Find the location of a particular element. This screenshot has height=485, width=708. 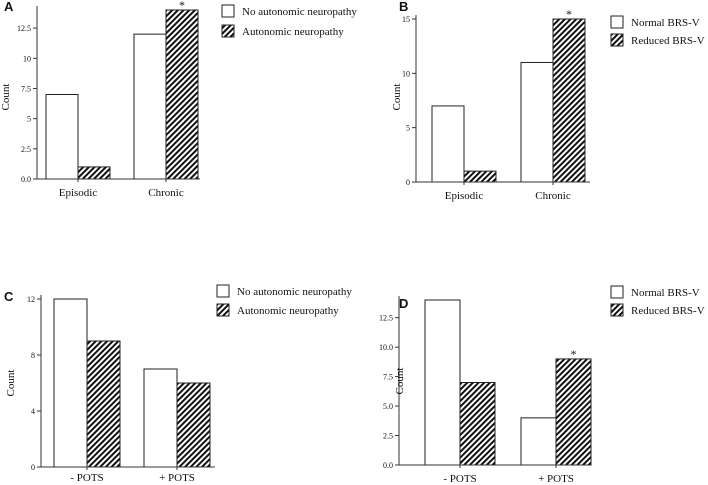

panel-label: B is located at coordinates (403, 7).